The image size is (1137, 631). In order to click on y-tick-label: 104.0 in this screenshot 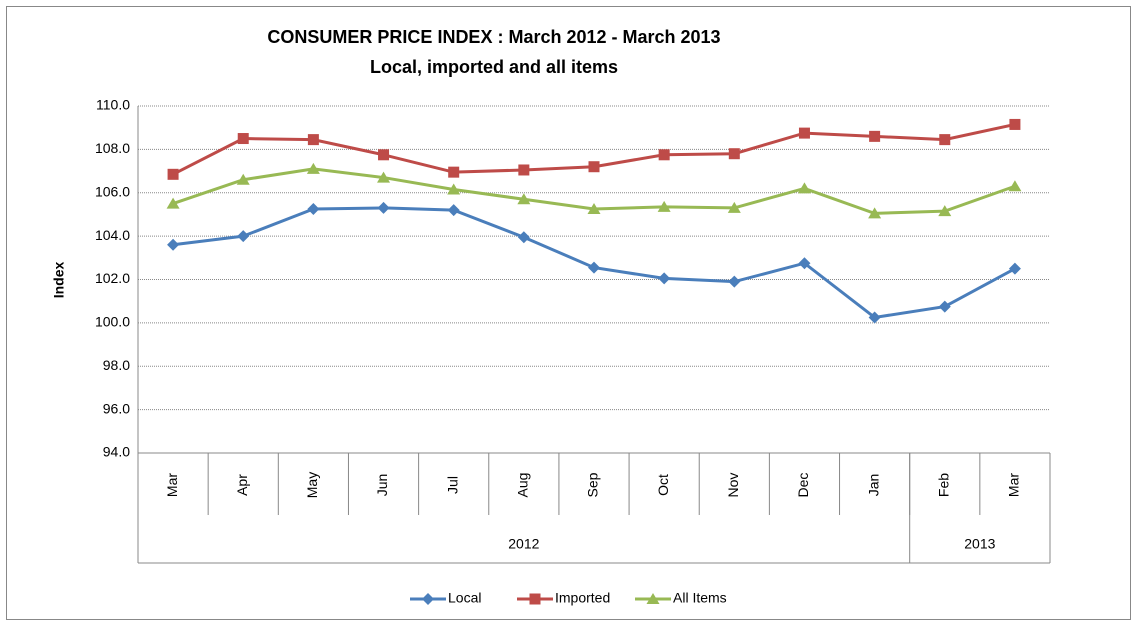, I will do `click(112, 235)`.